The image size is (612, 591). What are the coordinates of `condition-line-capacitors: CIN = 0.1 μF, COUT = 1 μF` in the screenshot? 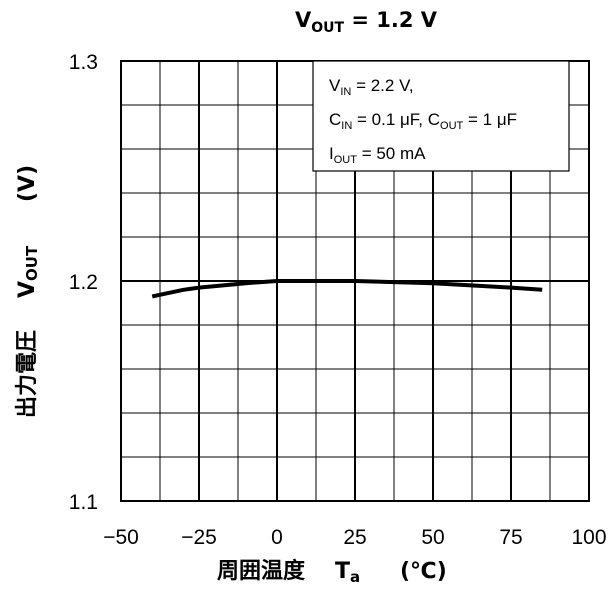 It's located at (423, 121).